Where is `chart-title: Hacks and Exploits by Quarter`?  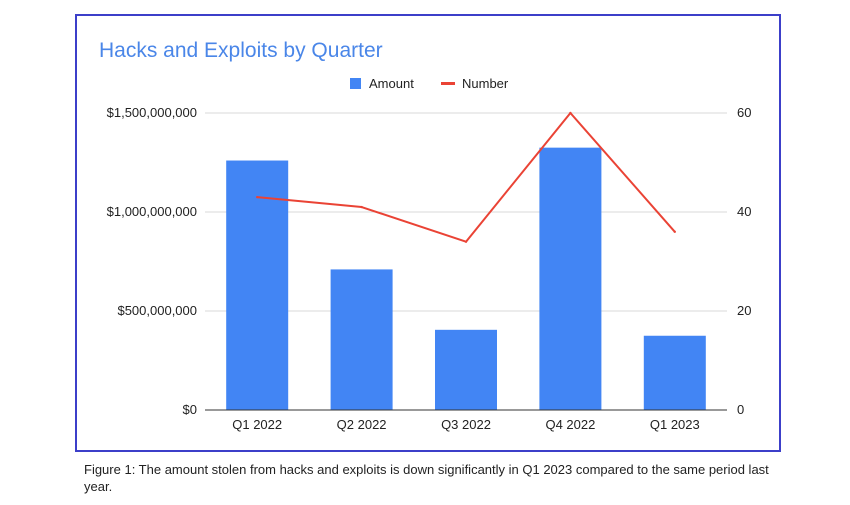
chart-title: Hacks and Exploits by Quarter is located at coordinates (241, 50).